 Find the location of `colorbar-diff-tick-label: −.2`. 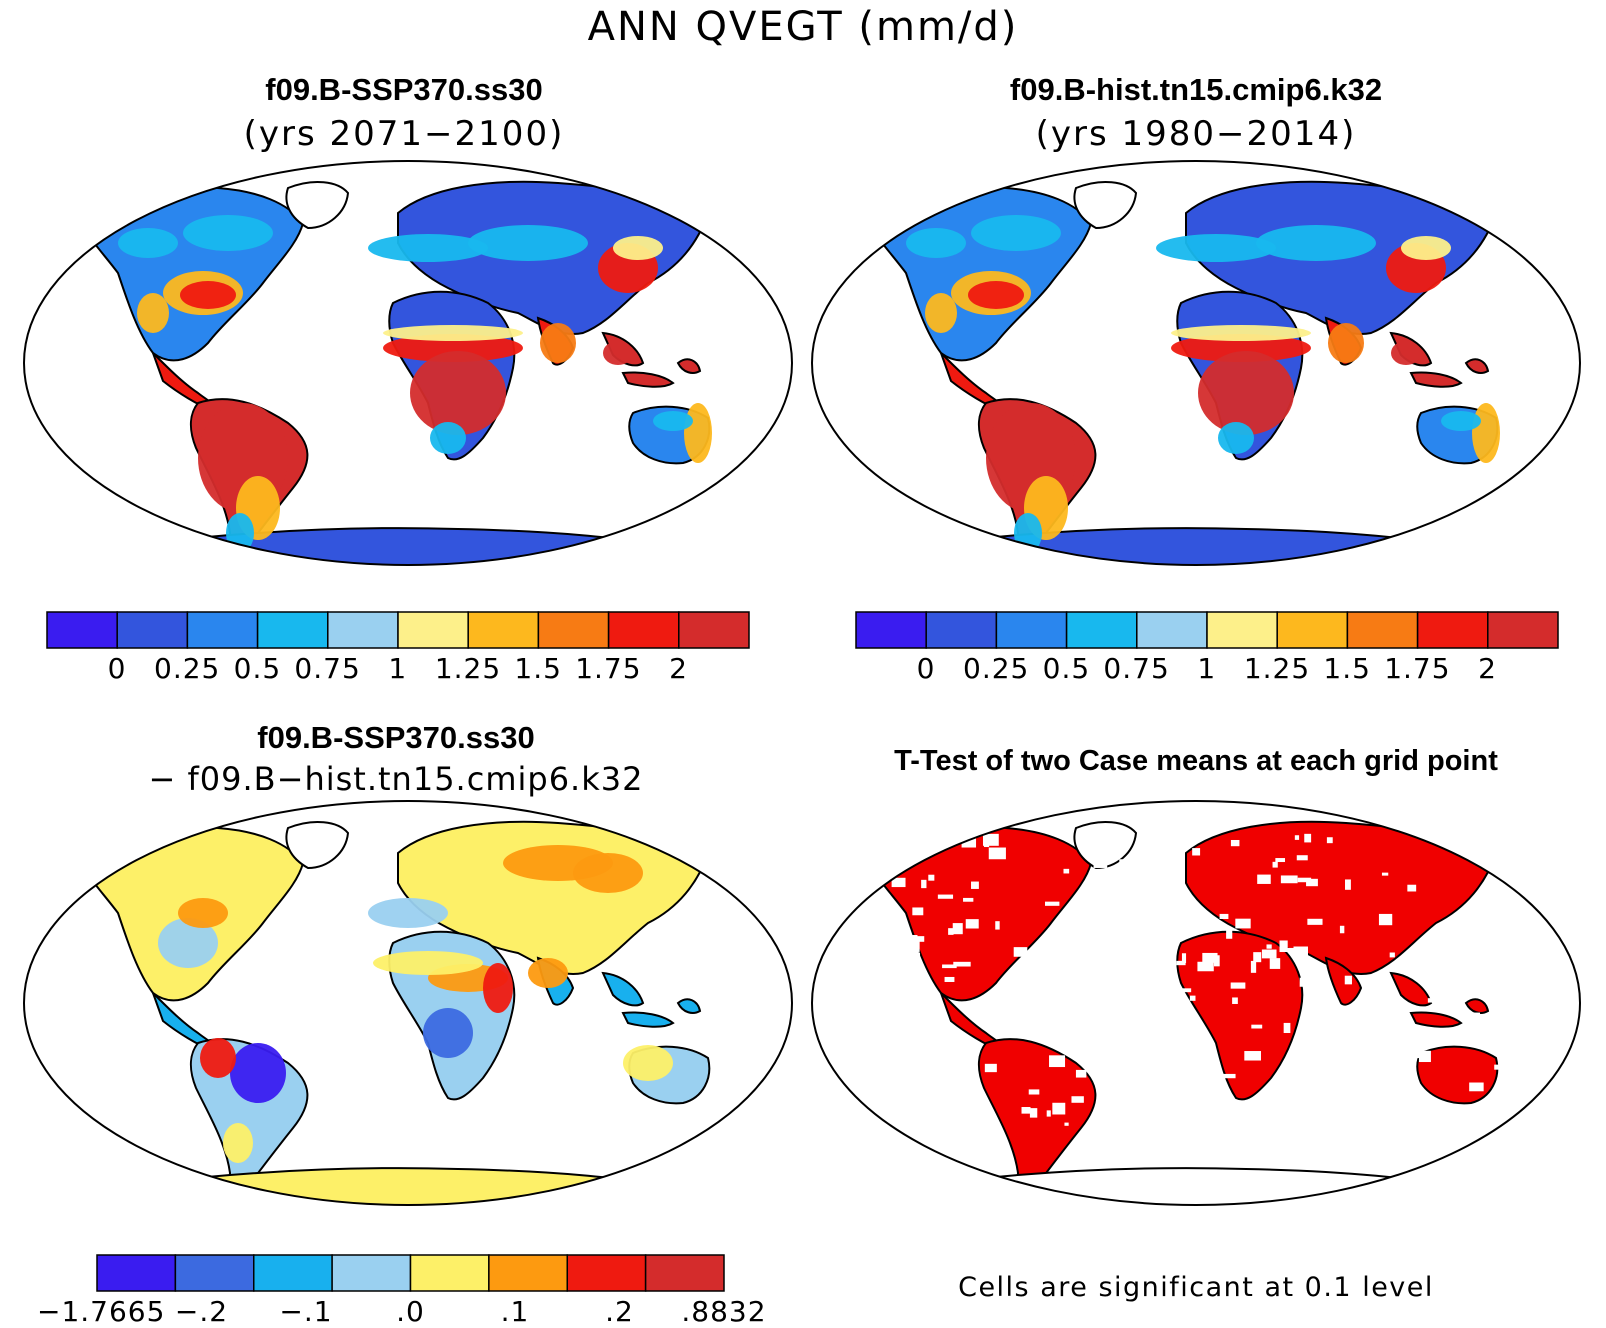

colorbar-diff-tick-label: −.2 is located at coordinates (201, 1311).